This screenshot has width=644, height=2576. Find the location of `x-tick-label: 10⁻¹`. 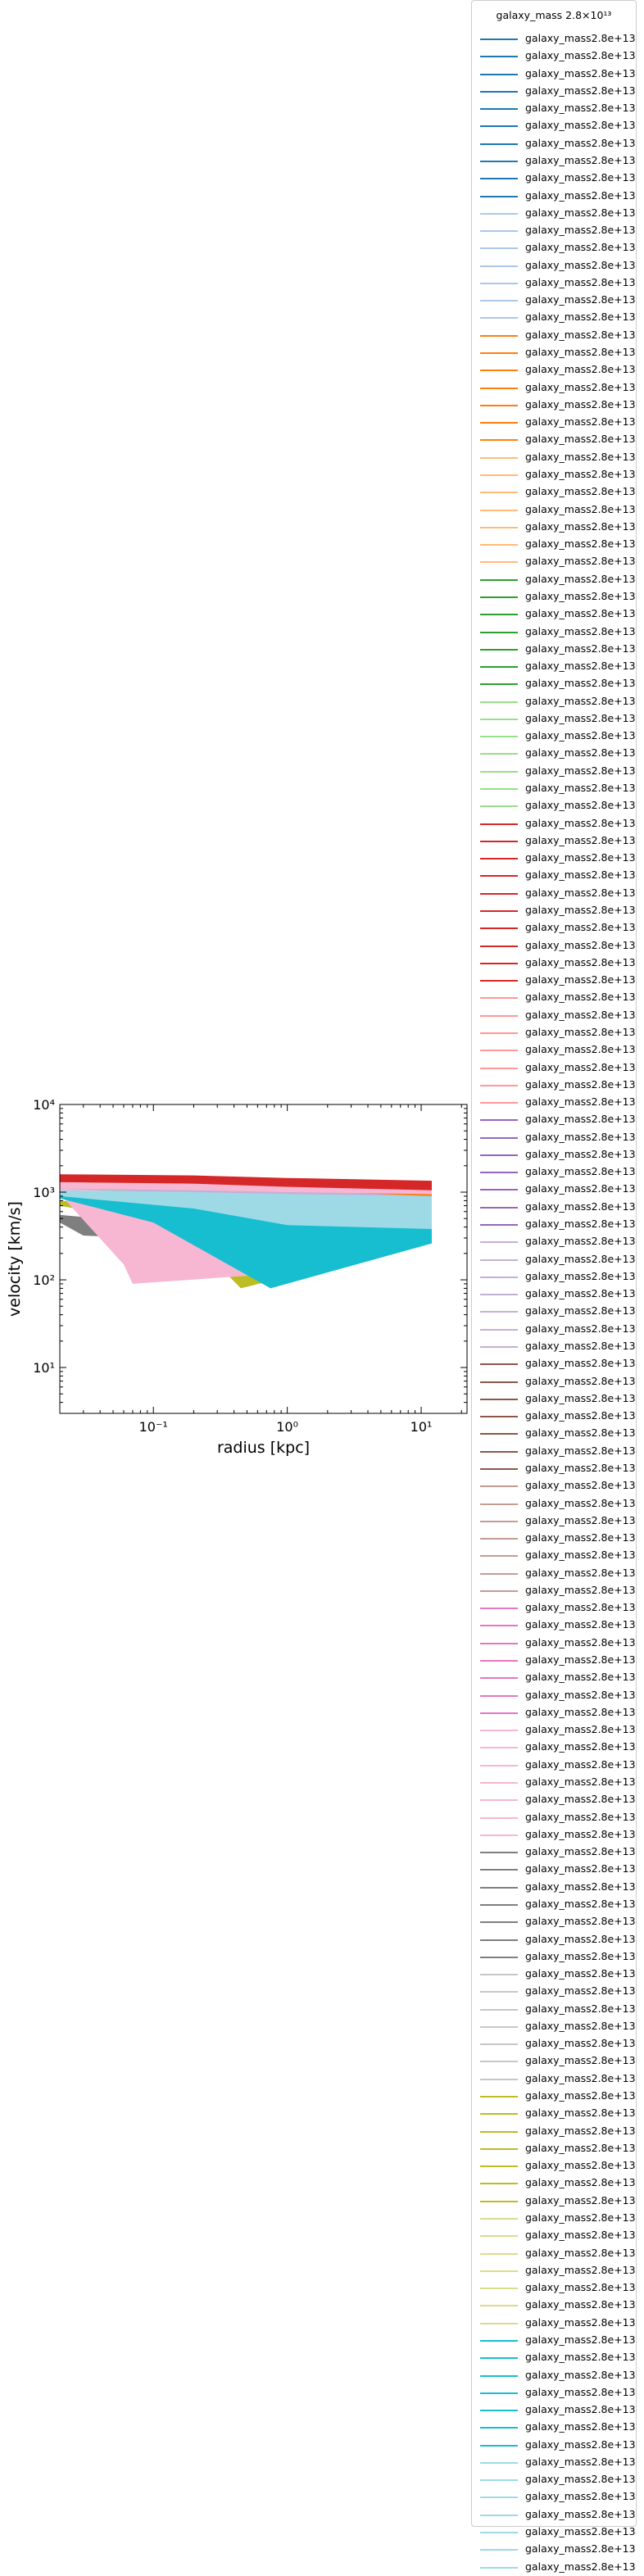

x-tick-label: 10⁻¹ is located at coordinates (153, 1427).